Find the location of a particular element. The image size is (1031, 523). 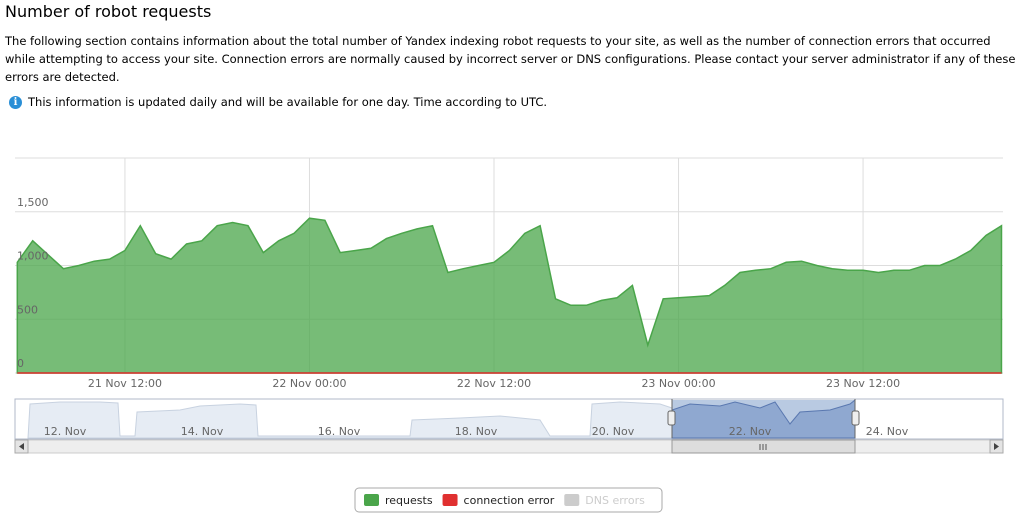

y-tick-label: 0 is located at coordinates (20, 363).